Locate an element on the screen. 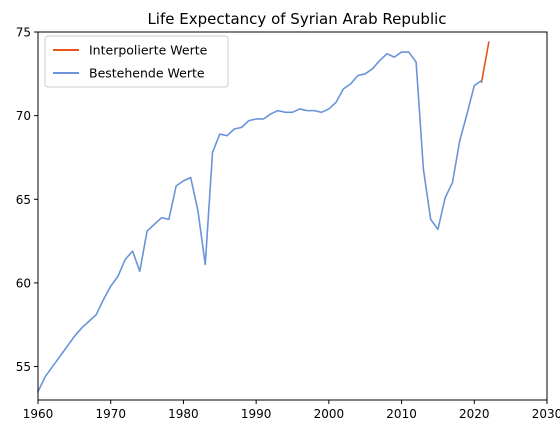 This screenshot has height=435, width=560. legend: Interpolierte Werte Bestehende Werte is located at coordinates (136, 61).